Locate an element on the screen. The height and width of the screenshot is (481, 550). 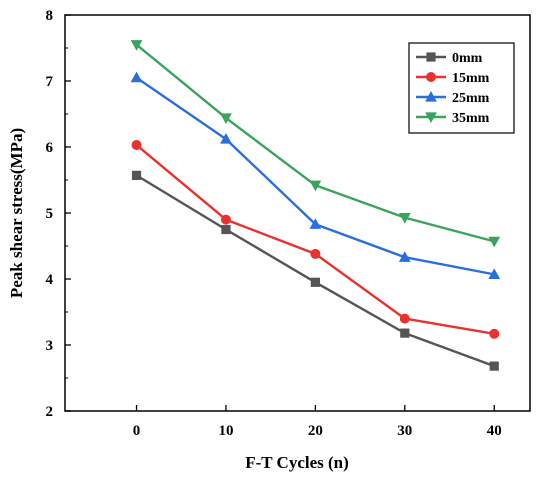
legend-label: 15mm is located at coordinates (471, 78).